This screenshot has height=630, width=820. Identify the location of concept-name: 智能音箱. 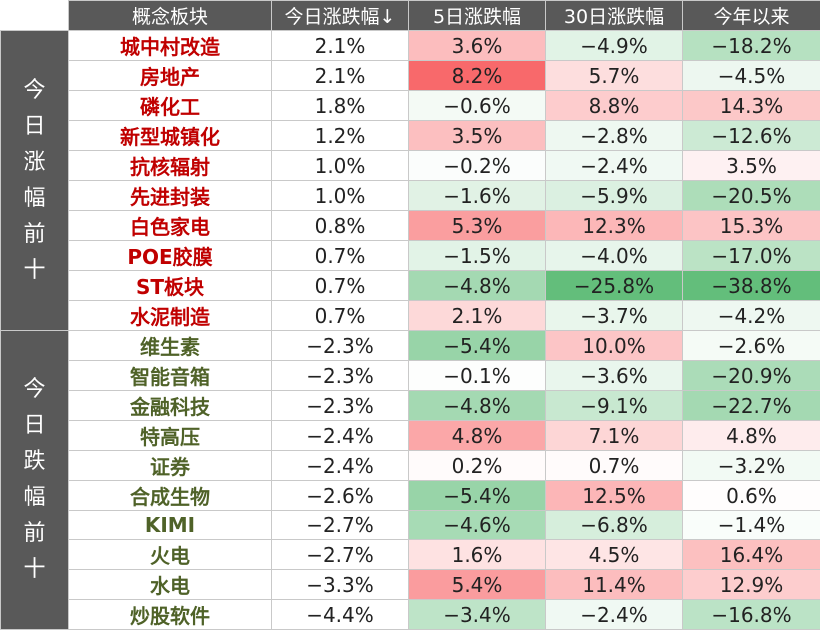
(170, 376).